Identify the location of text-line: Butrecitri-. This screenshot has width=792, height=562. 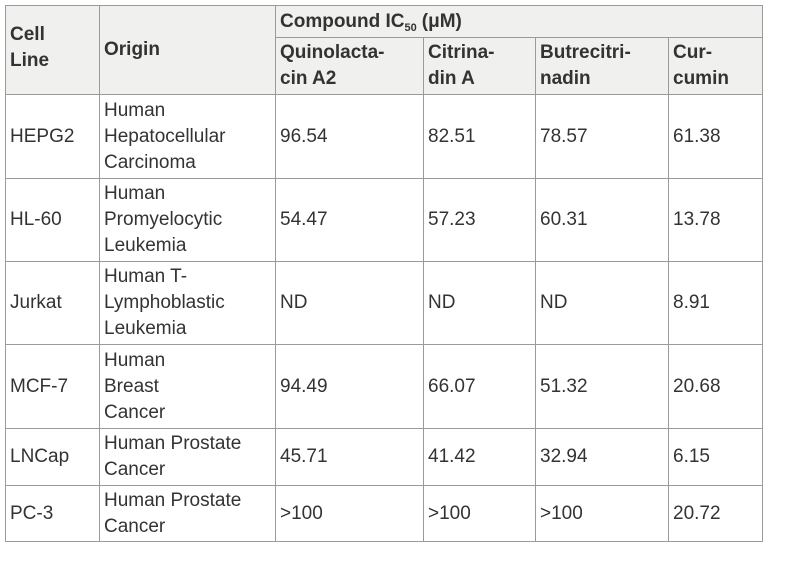
(585, 52).